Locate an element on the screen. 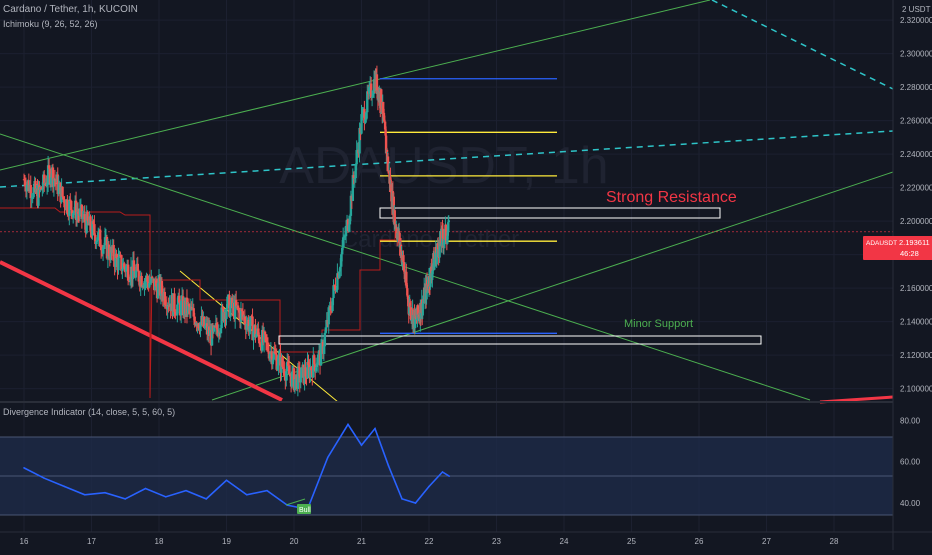  price-tick-label: 2.200000 is located at coordinates (916, 221).